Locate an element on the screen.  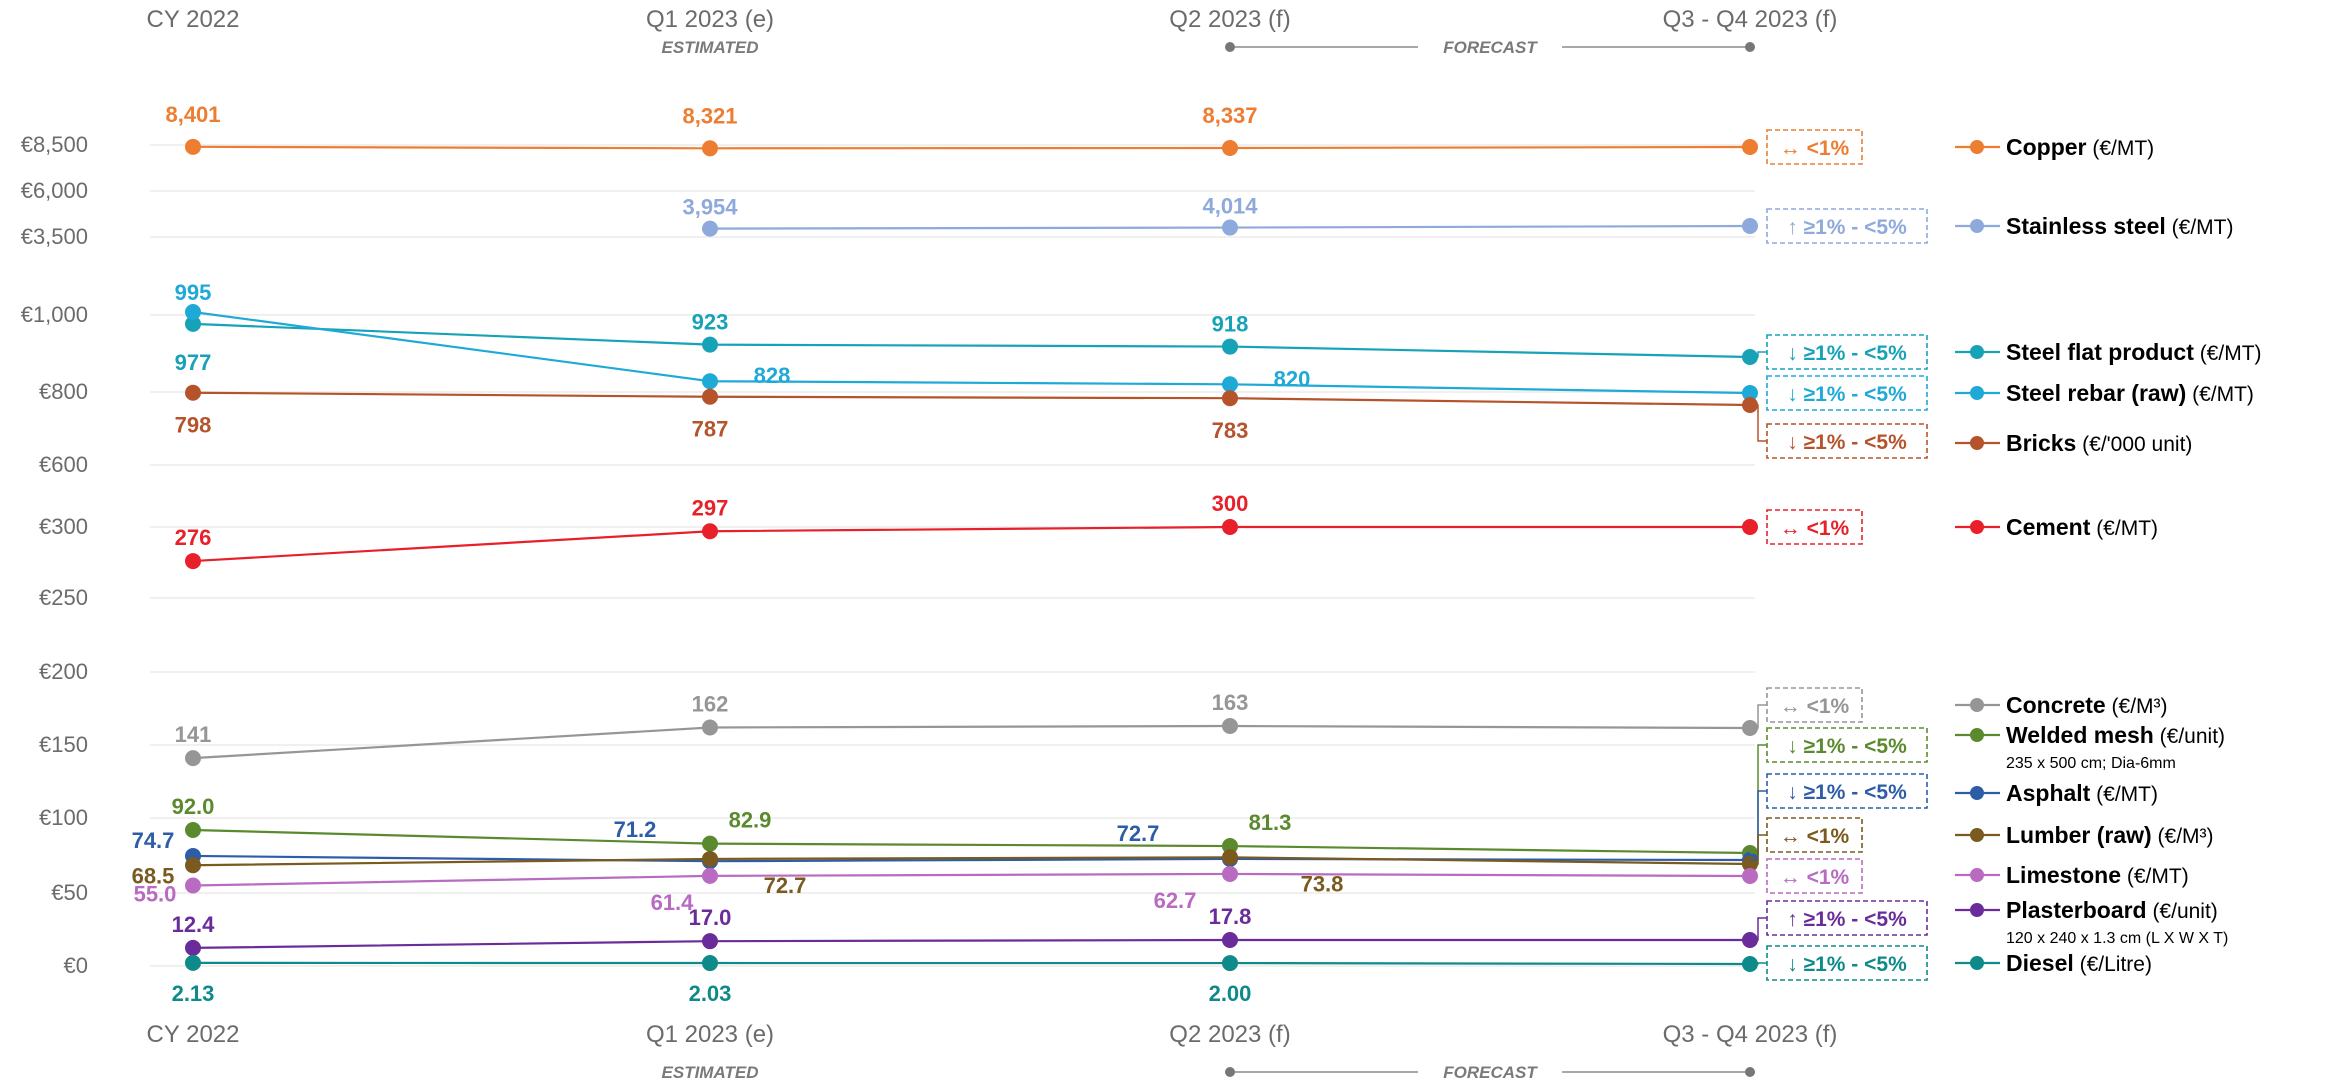
data-label-cement: 297 is located at coordinates (710, 507).